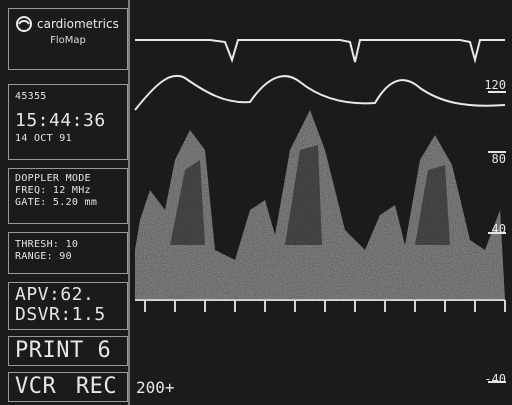 This screenshot has height=405, width=512. What do you see at coordinates (495, 379) in the screenshot?
I see `scale-label-minus-40: -40` at bounding box center [495, 379].